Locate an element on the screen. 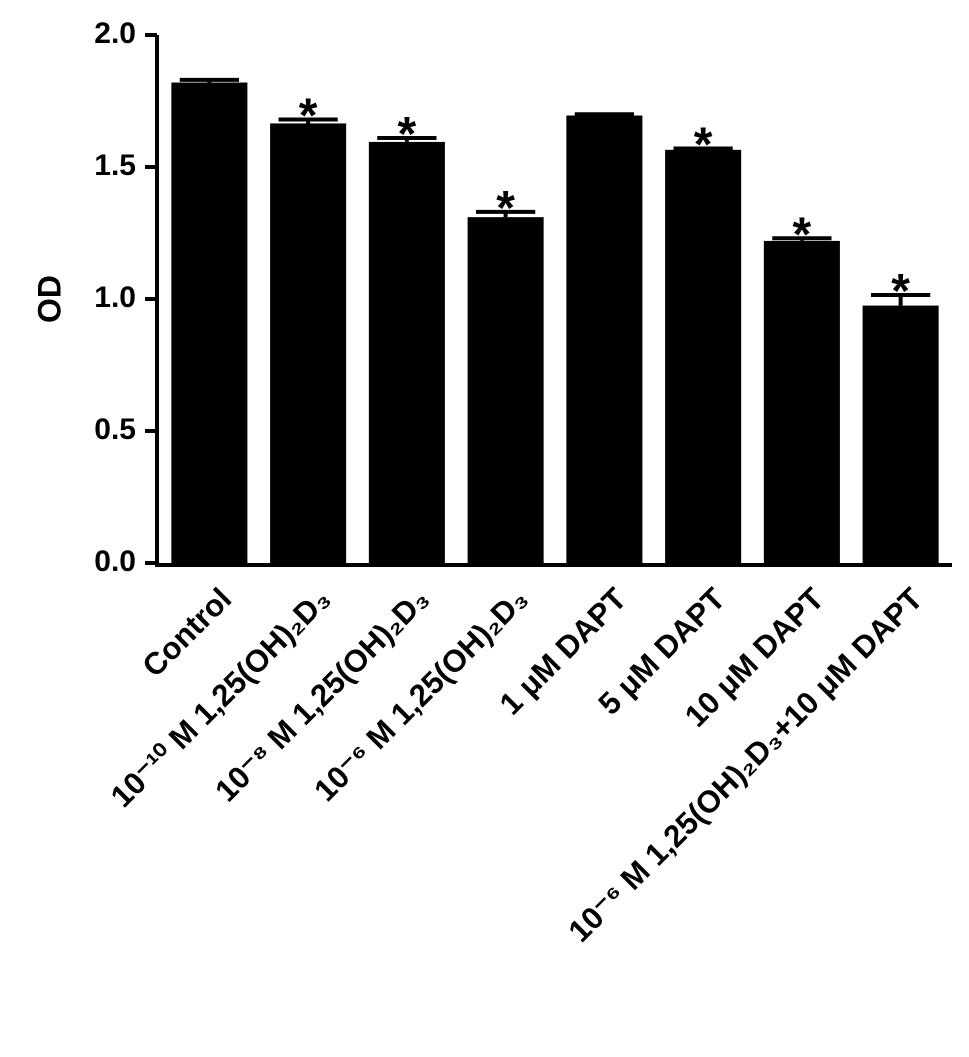  y-tick-label: 2.0 is located at coordinates (115, 33).